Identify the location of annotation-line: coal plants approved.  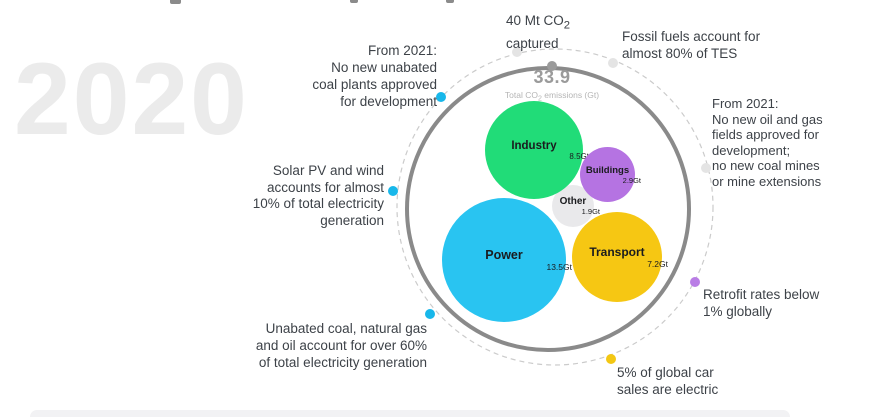
(374, 84).